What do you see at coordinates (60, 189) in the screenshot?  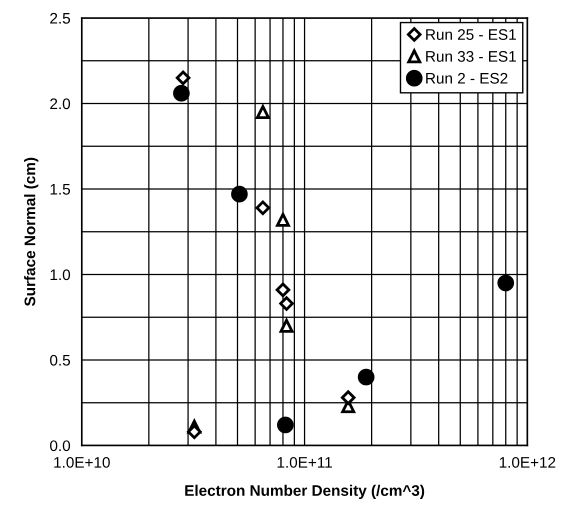 I see `y-tick-label: 1.5` at bounding box center [60, 189].